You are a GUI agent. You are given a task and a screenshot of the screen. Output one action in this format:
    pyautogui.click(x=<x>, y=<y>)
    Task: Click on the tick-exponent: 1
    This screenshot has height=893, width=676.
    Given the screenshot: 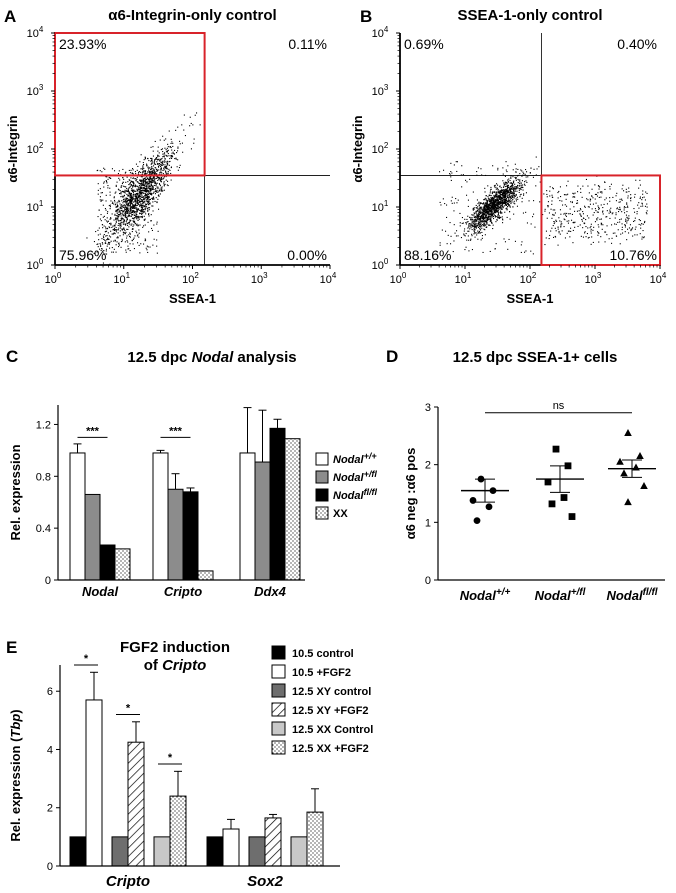 What is the action you would take?
    pyautogui.click(x=128, y=275)
    